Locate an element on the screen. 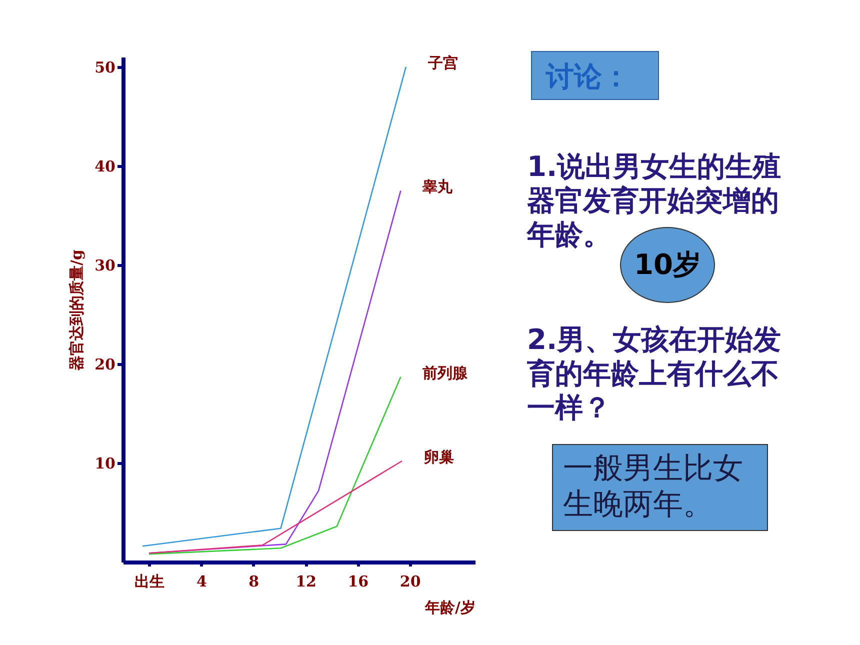 The height and width of the screenshot is (645, 860). x-tick-label: 4 is located at coordinates (201, 581).